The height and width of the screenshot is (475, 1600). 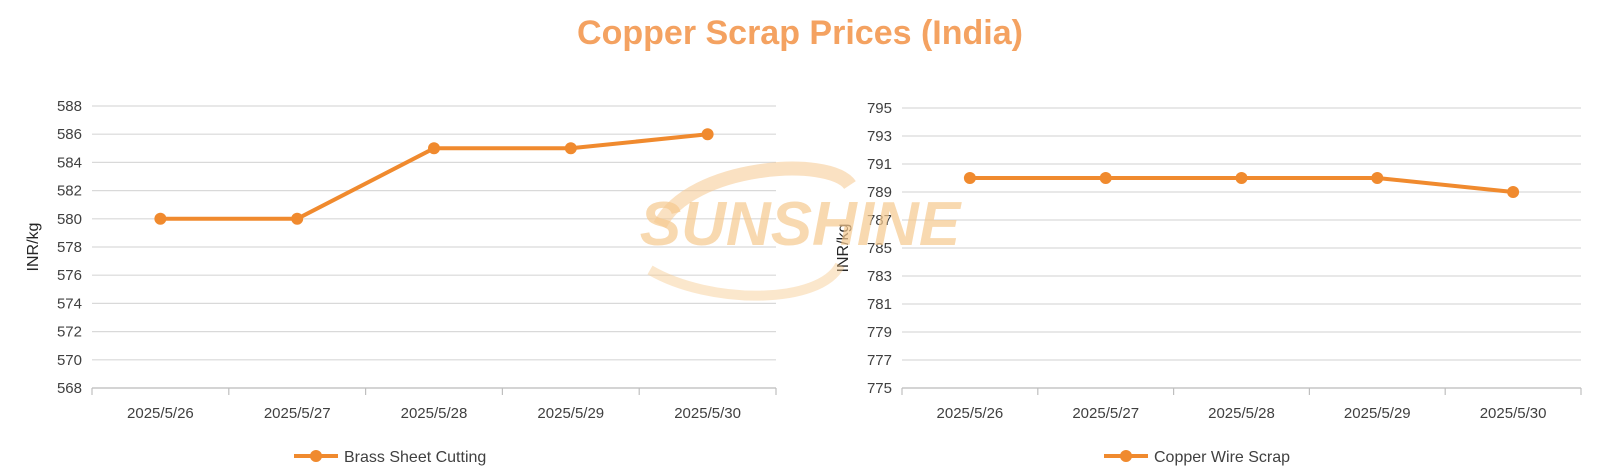 What do you see at coordinates (415, 457) in the screenshot?
I see `legend-label: Brass Sheet Cutting` at bounding box center [415, 457].